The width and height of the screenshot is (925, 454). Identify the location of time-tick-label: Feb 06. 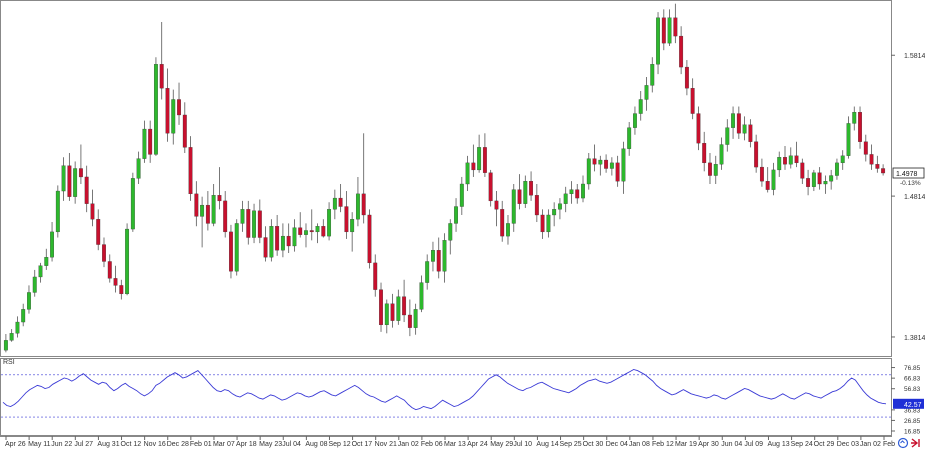
(432, 444).